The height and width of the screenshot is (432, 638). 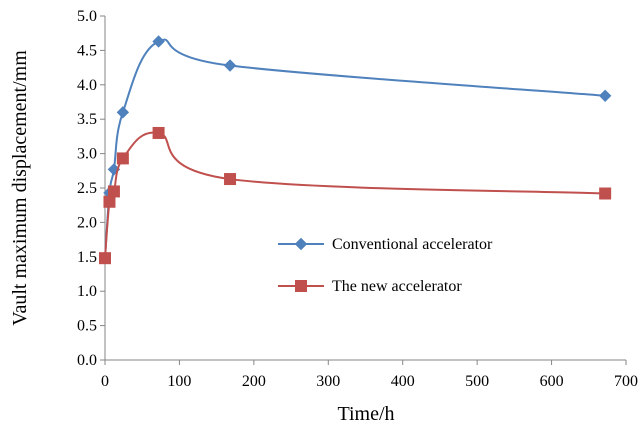 I want to click on x-tick-label: 600, so click(x=552, y=381).